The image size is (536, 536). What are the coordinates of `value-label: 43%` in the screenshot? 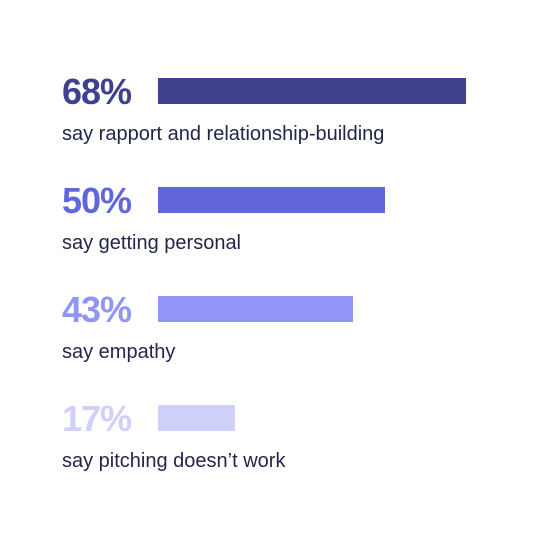 It's located at (97, 309).